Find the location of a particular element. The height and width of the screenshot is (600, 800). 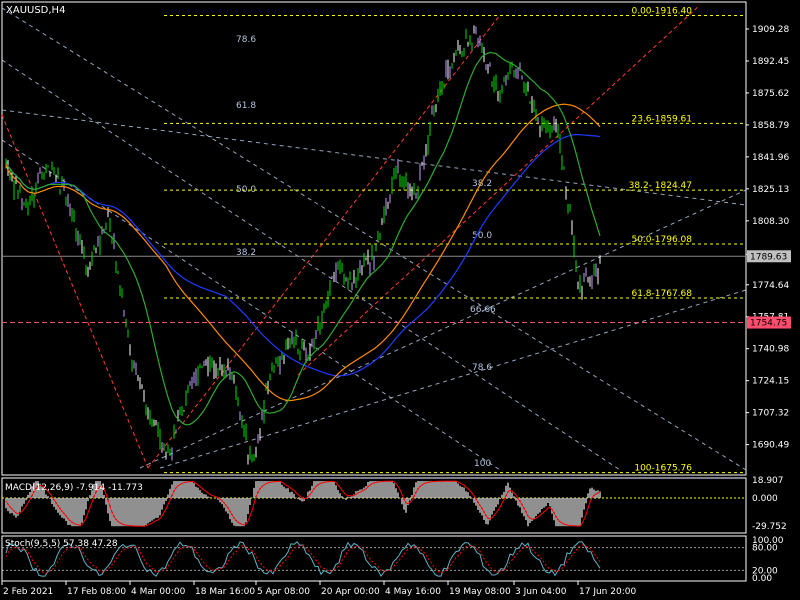

stoch-pane-frame is located at coordinates (374, 558).